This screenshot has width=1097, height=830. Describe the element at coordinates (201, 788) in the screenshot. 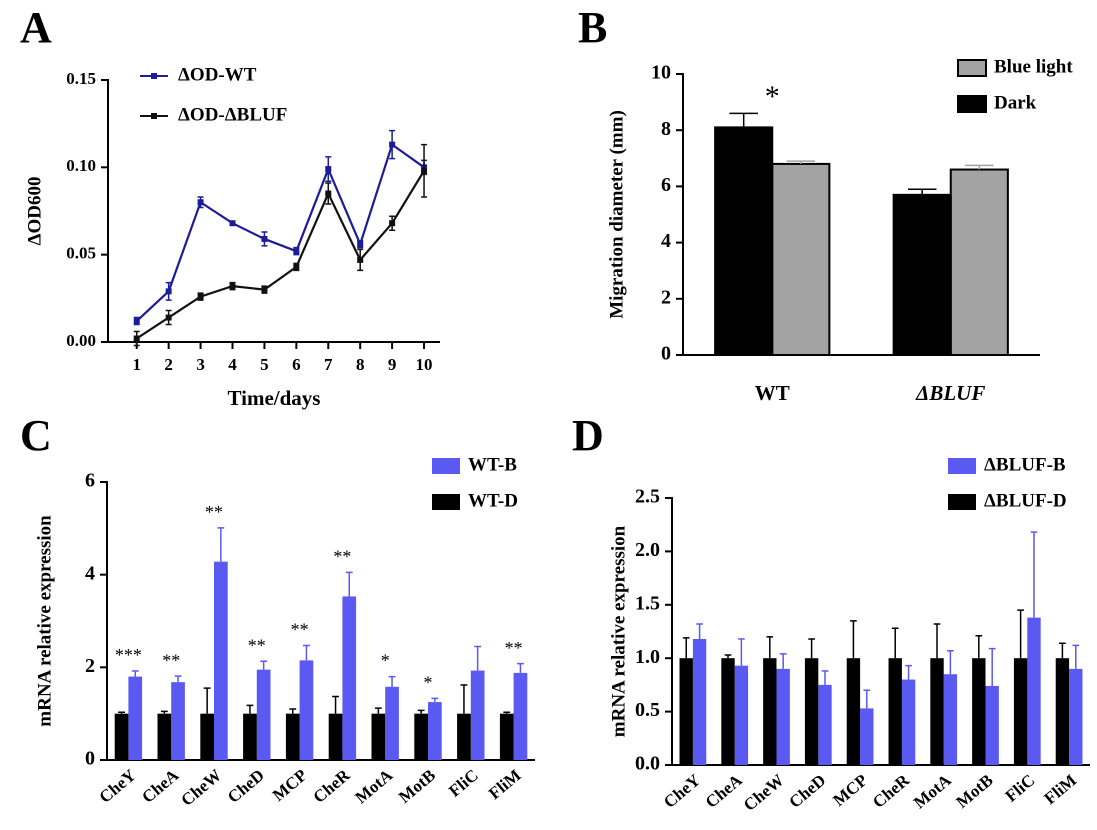

I see `x-tick-label: CheW` at that location.